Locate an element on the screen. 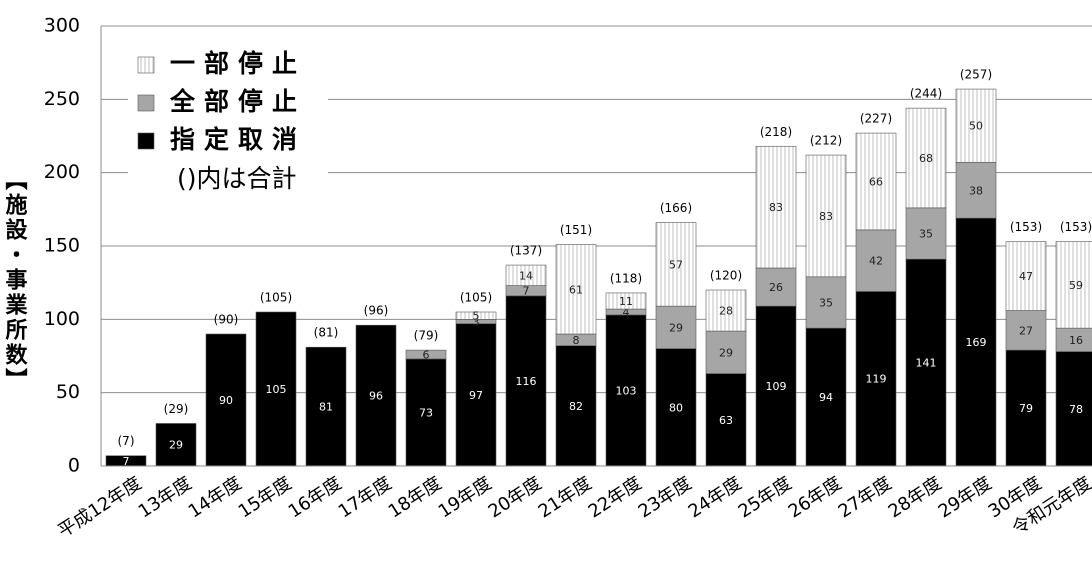  segment-label: 169 is located at coordinates (976, 342).